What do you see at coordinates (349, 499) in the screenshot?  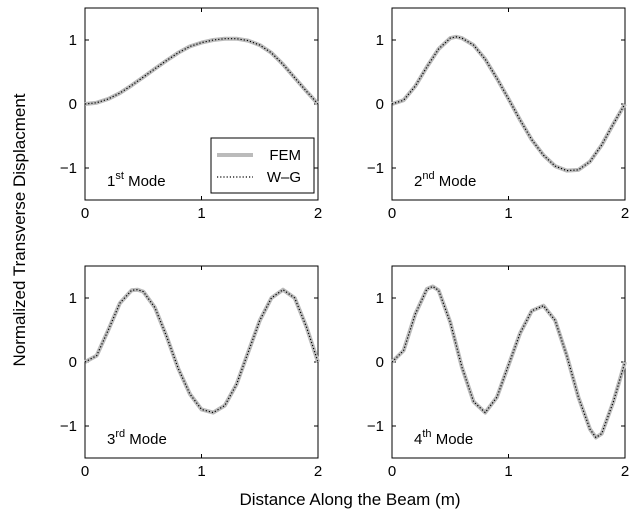 I see `x-axis-title: Distance Along the Beam (m)` at bounding box center [349, 499].